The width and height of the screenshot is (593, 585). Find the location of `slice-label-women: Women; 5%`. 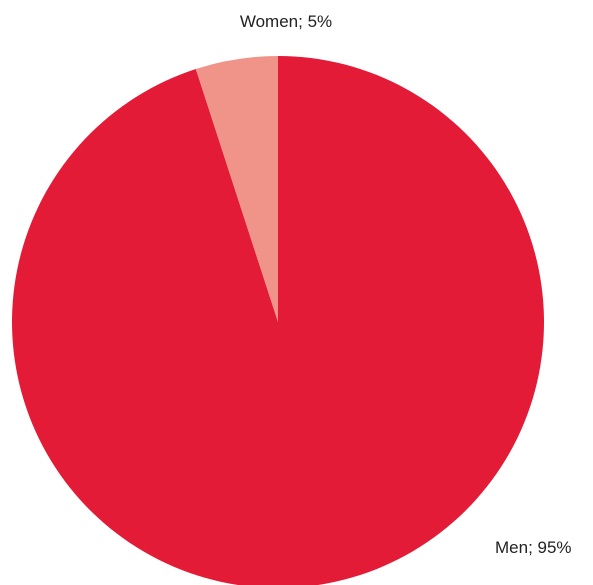

slice-label-women: Women; 5% is located at coordinates (286, 21).